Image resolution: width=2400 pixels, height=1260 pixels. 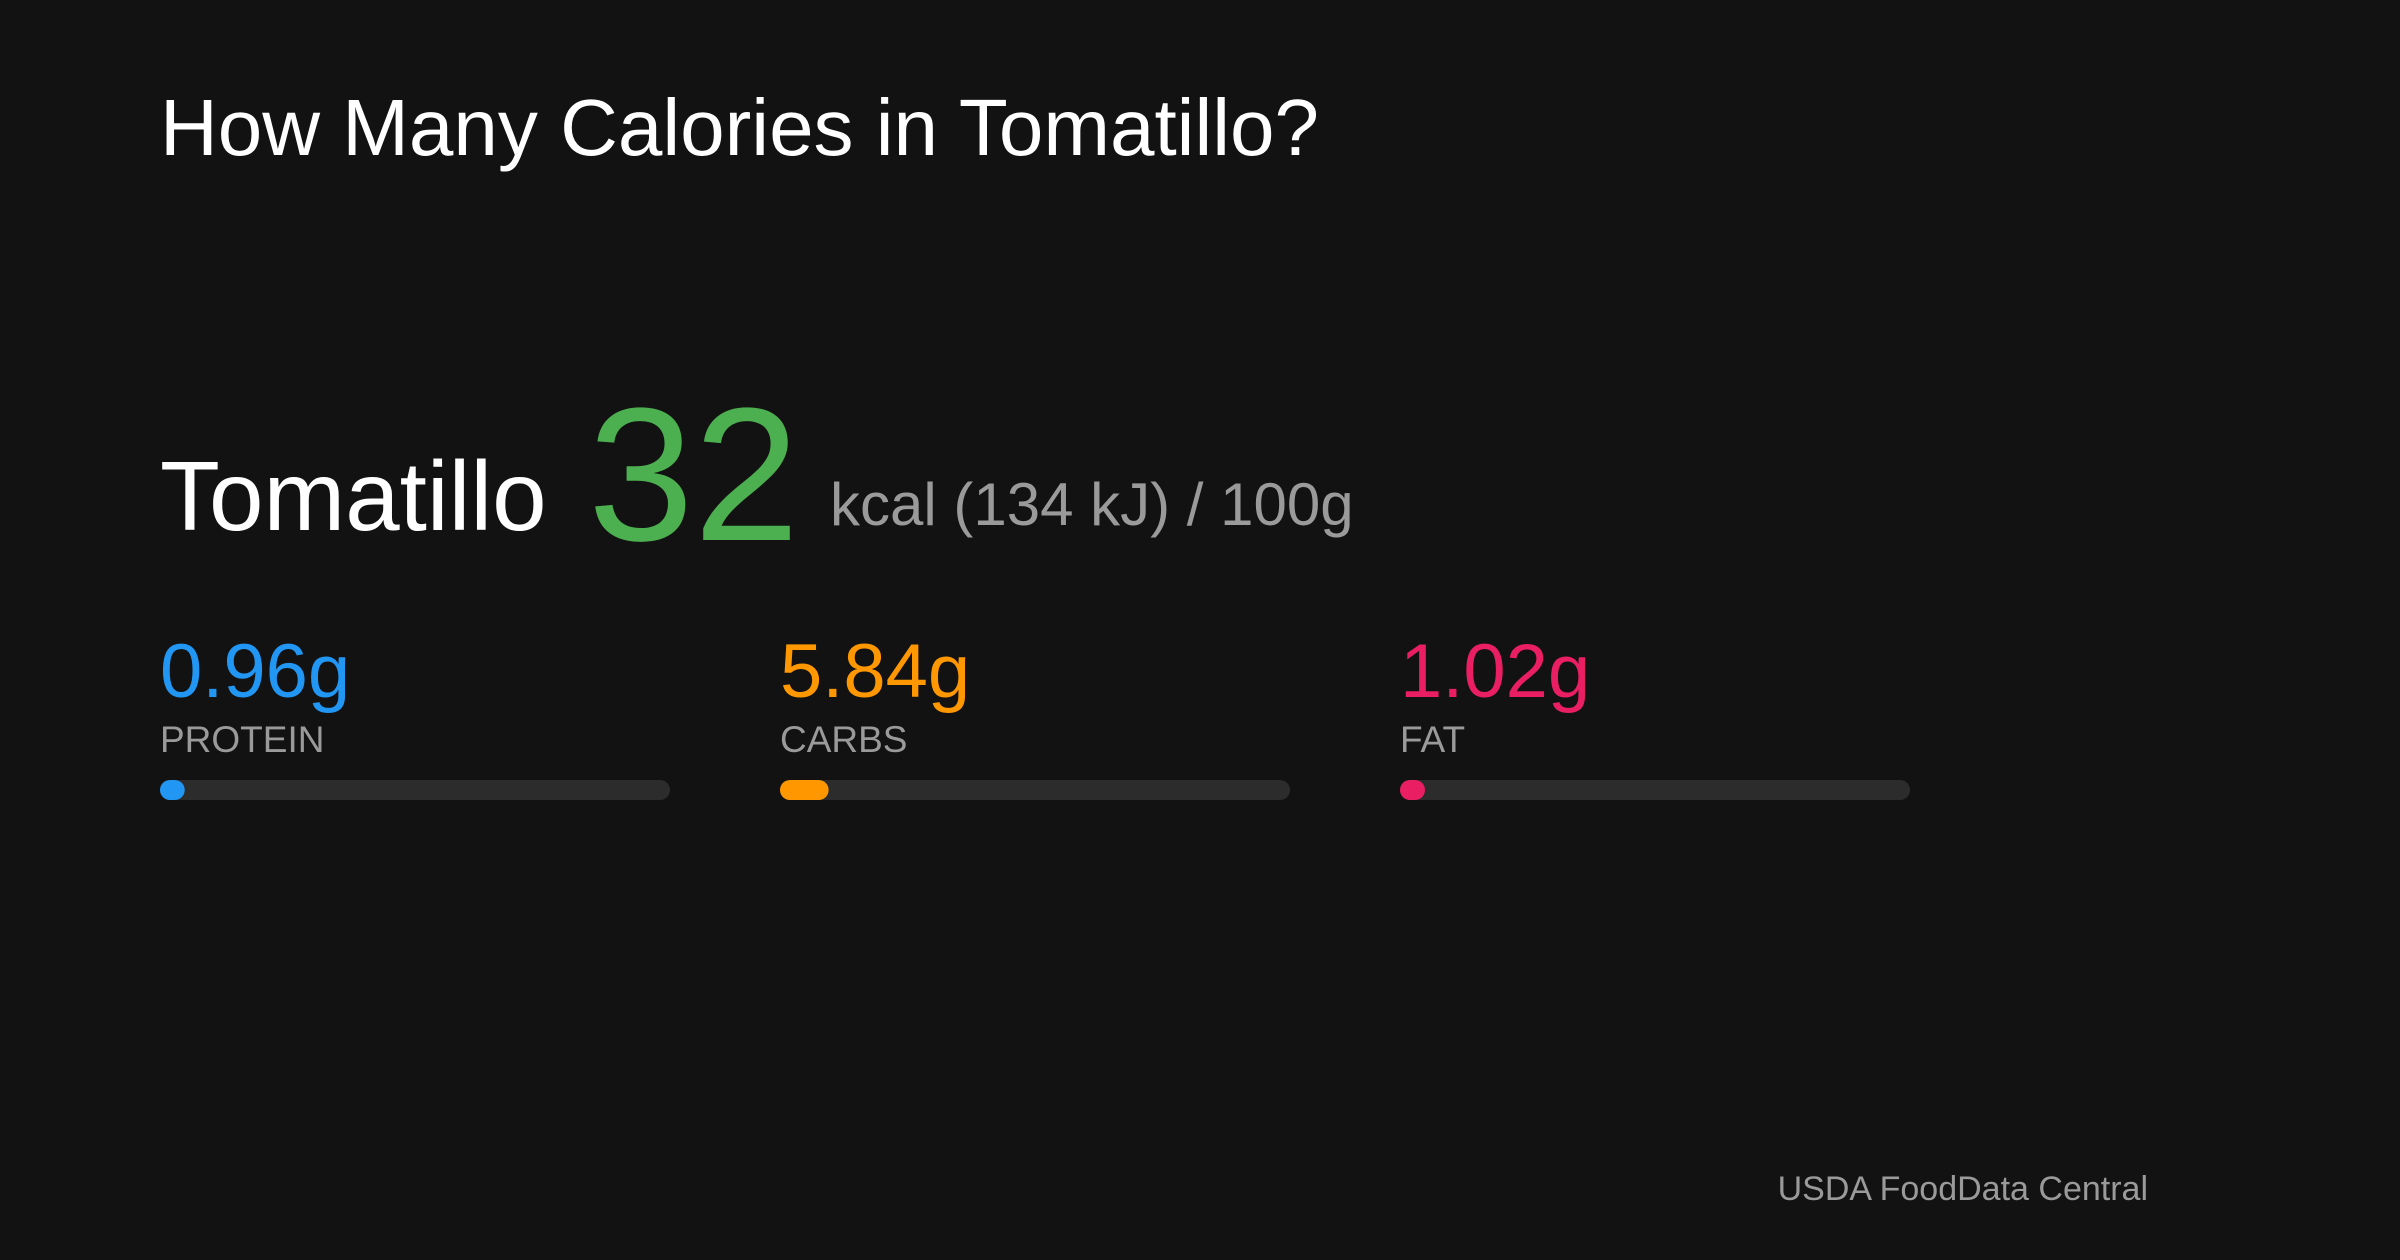 What do you see at coordinates (843, 739) in the screenshot?
I see `macro-name: CARBS` at bounding box center [843, 739].